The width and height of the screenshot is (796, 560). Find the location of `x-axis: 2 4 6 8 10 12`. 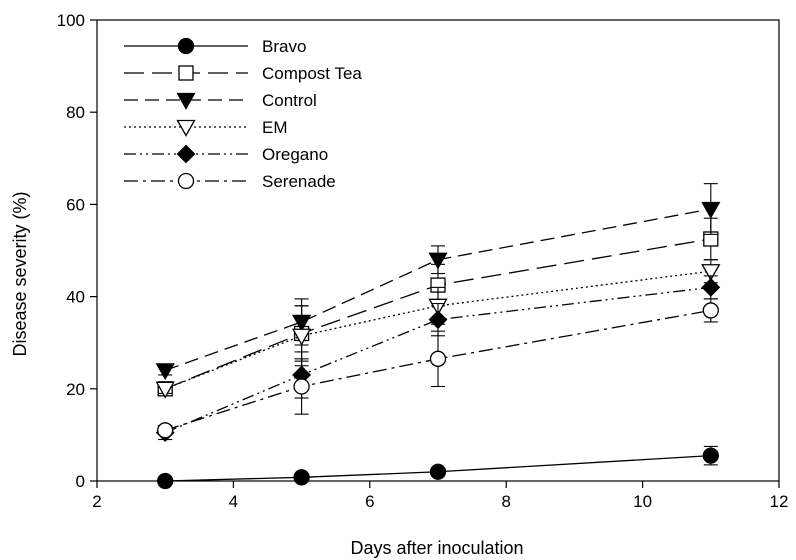

x-axis: 2 4 6 8 10 12 is located at coordinates (440, 496).